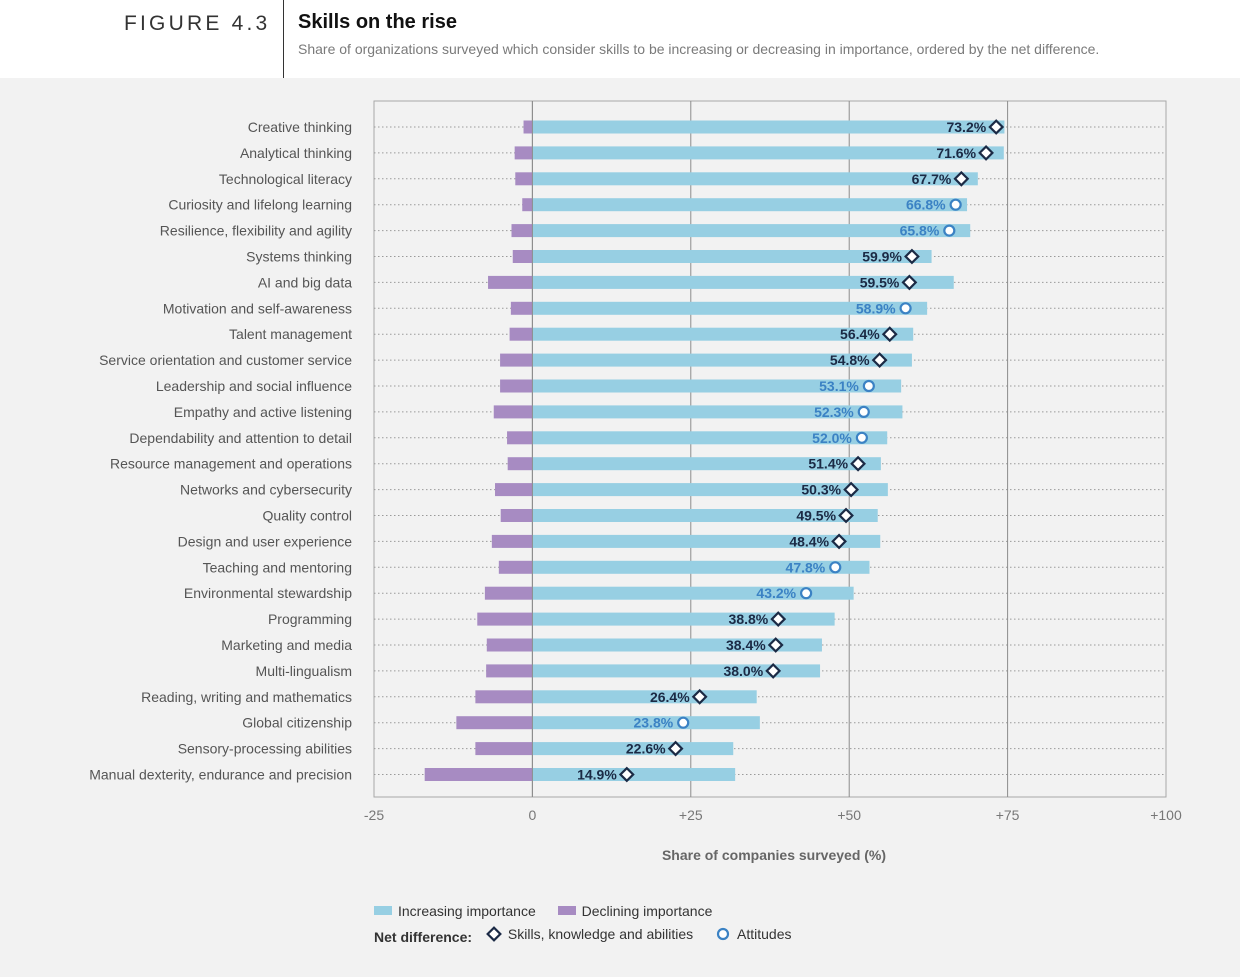  Describe the element at coordinates (299, 257) in the screenshot. I see `category-label: Systems thinking` at that location.